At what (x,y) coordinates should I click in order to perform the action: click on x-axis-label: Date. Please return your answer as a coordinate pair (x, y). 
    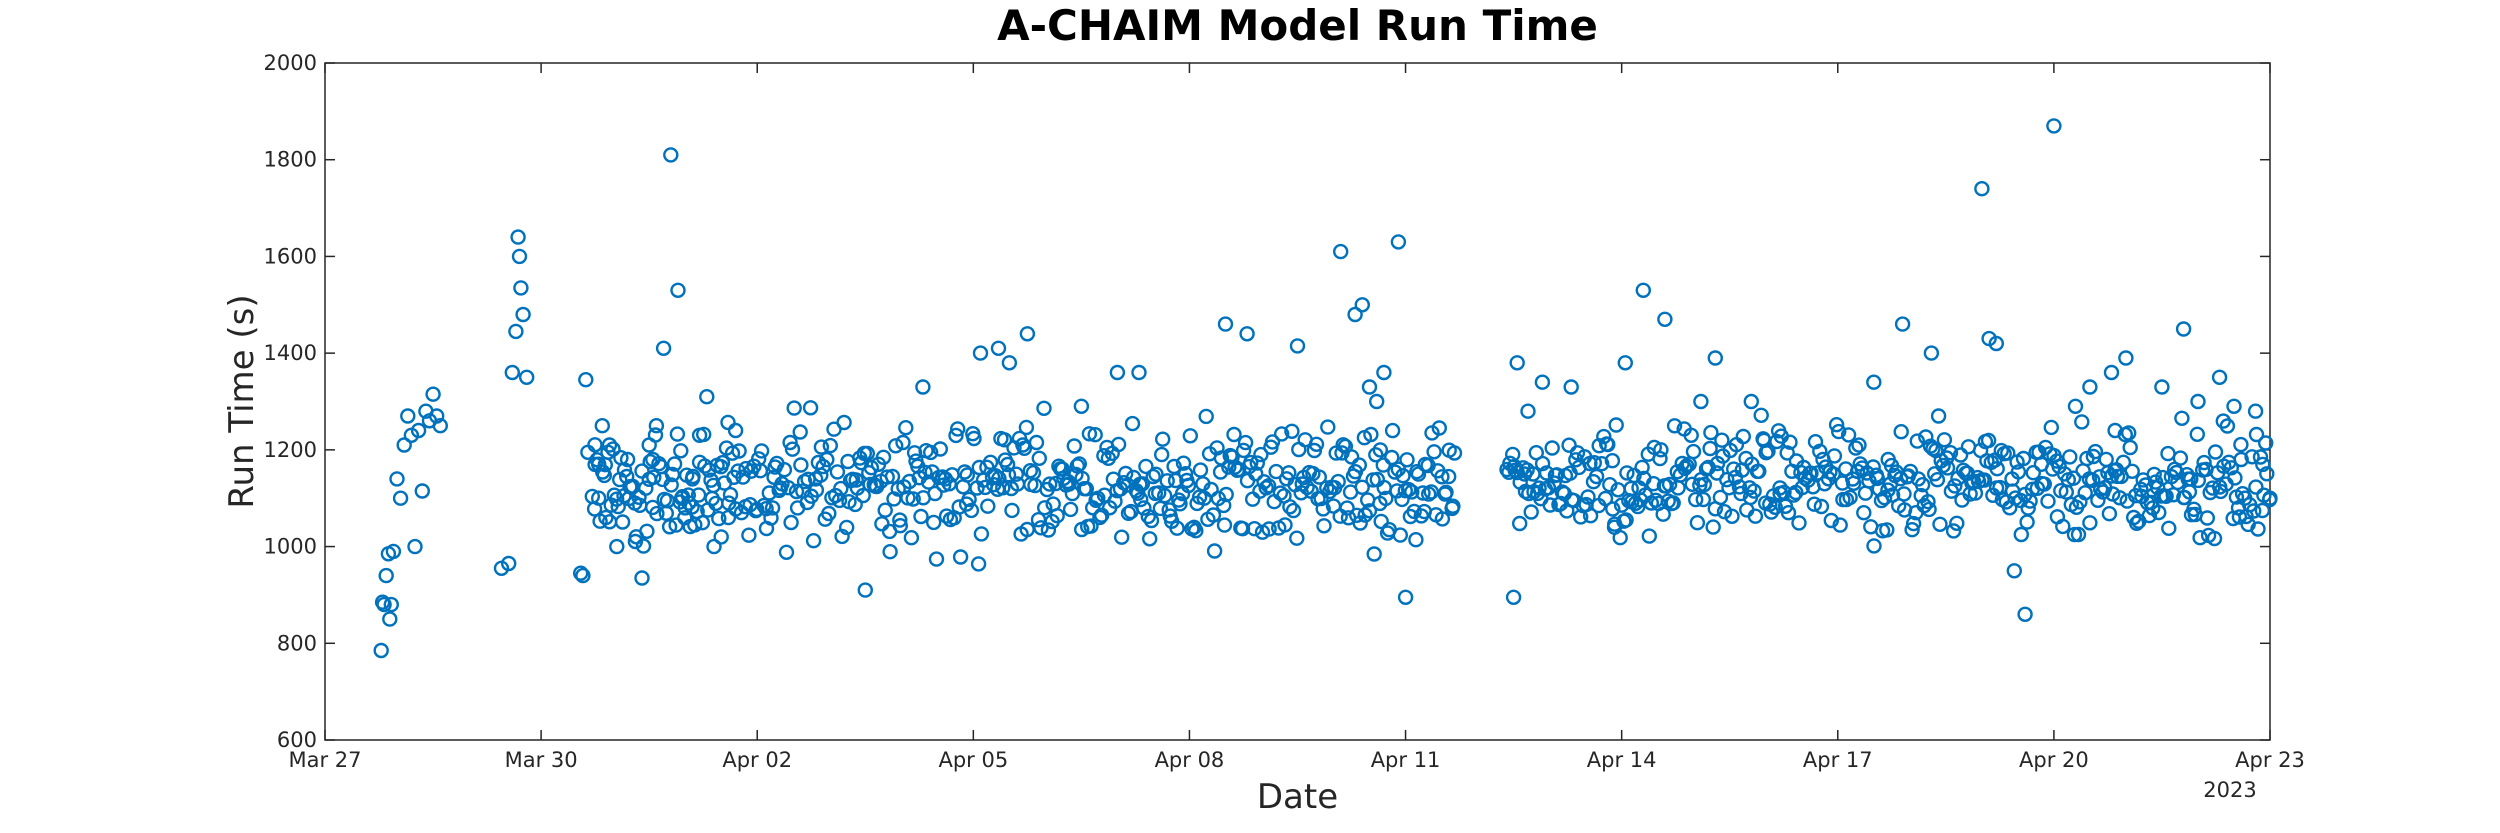
    Looking at the image, I should click on (1297, 797).